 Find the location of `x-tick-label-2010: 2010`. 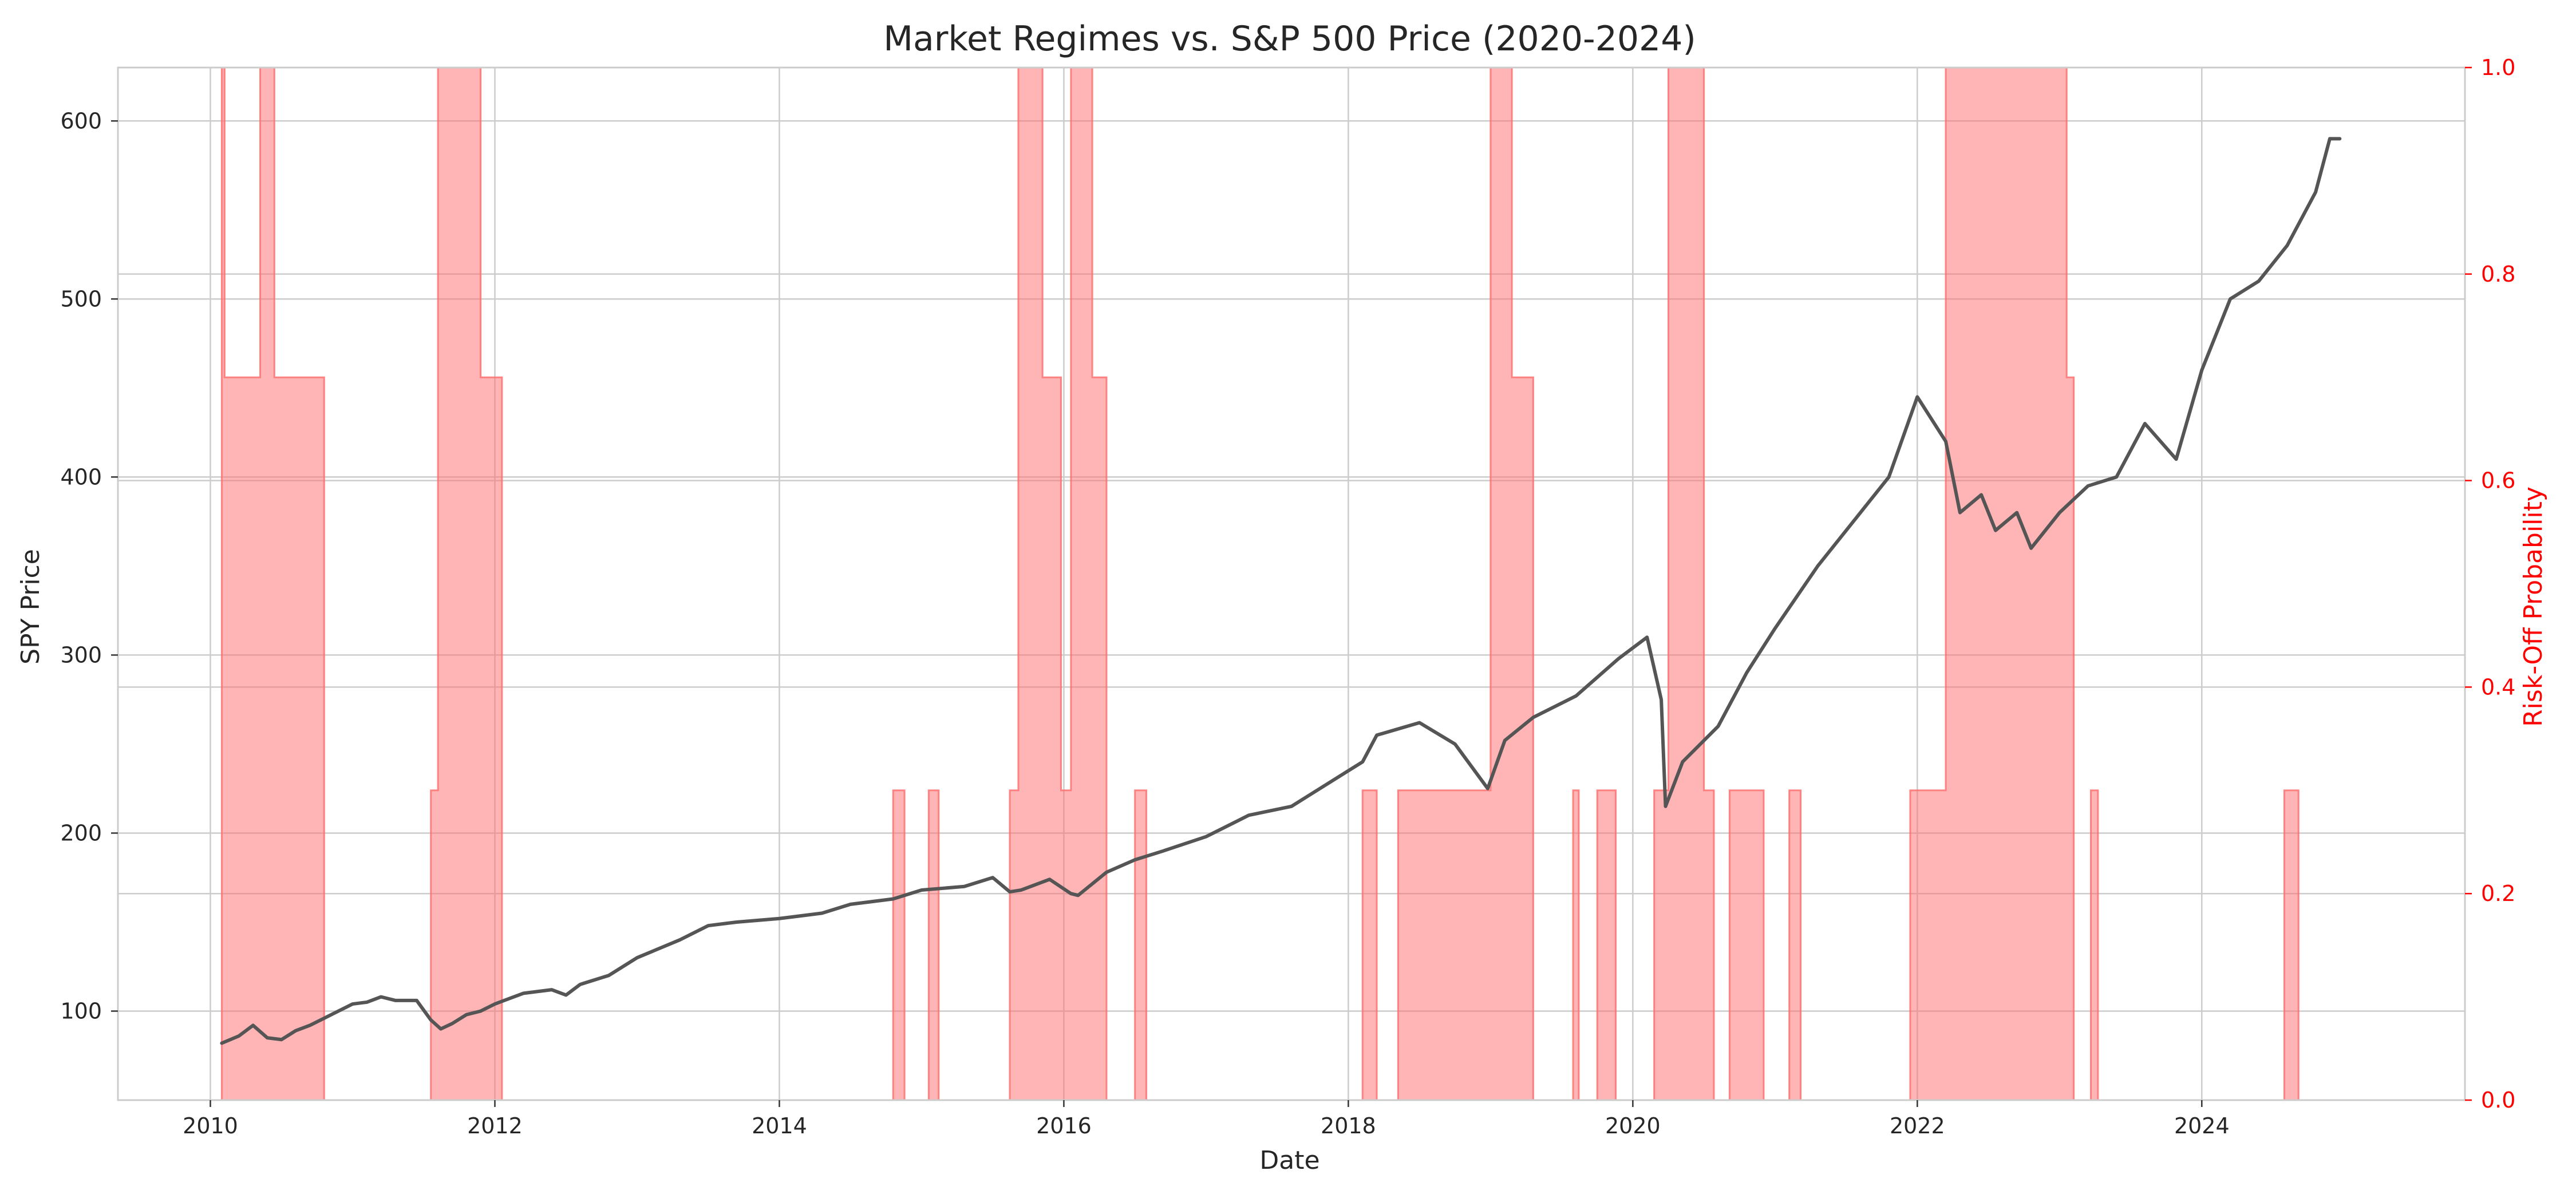

x-tick-label-2010: 2010 is located at coordinates (210, 1126).